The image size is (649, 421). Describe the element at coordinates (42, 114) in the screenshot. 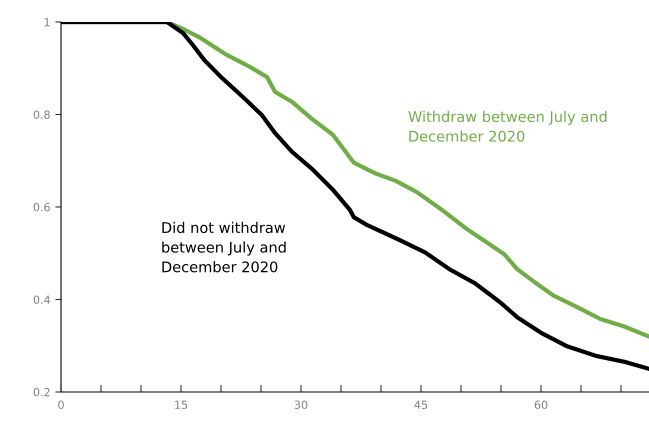

I see `y-tick-label: 0.8` at that location.